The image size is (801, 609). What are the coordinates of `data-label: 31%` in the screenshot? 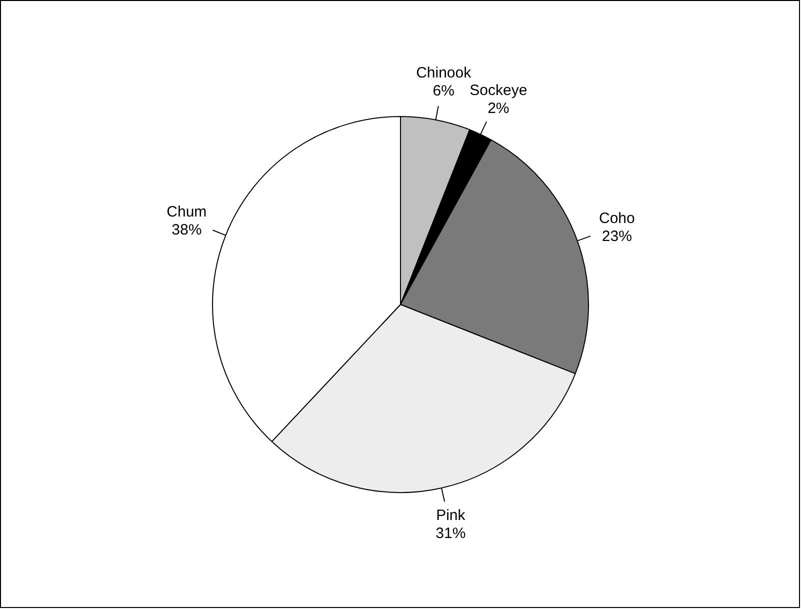 It's located at (451, 533).